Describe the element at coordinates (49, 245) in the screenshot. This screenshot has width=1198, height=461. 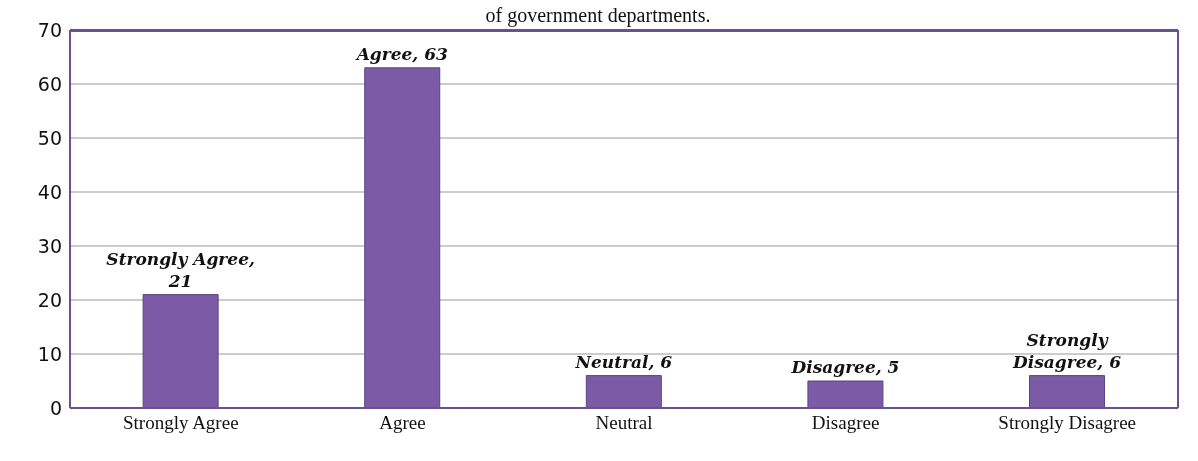
I see `y-tick-label: 30` at that location.